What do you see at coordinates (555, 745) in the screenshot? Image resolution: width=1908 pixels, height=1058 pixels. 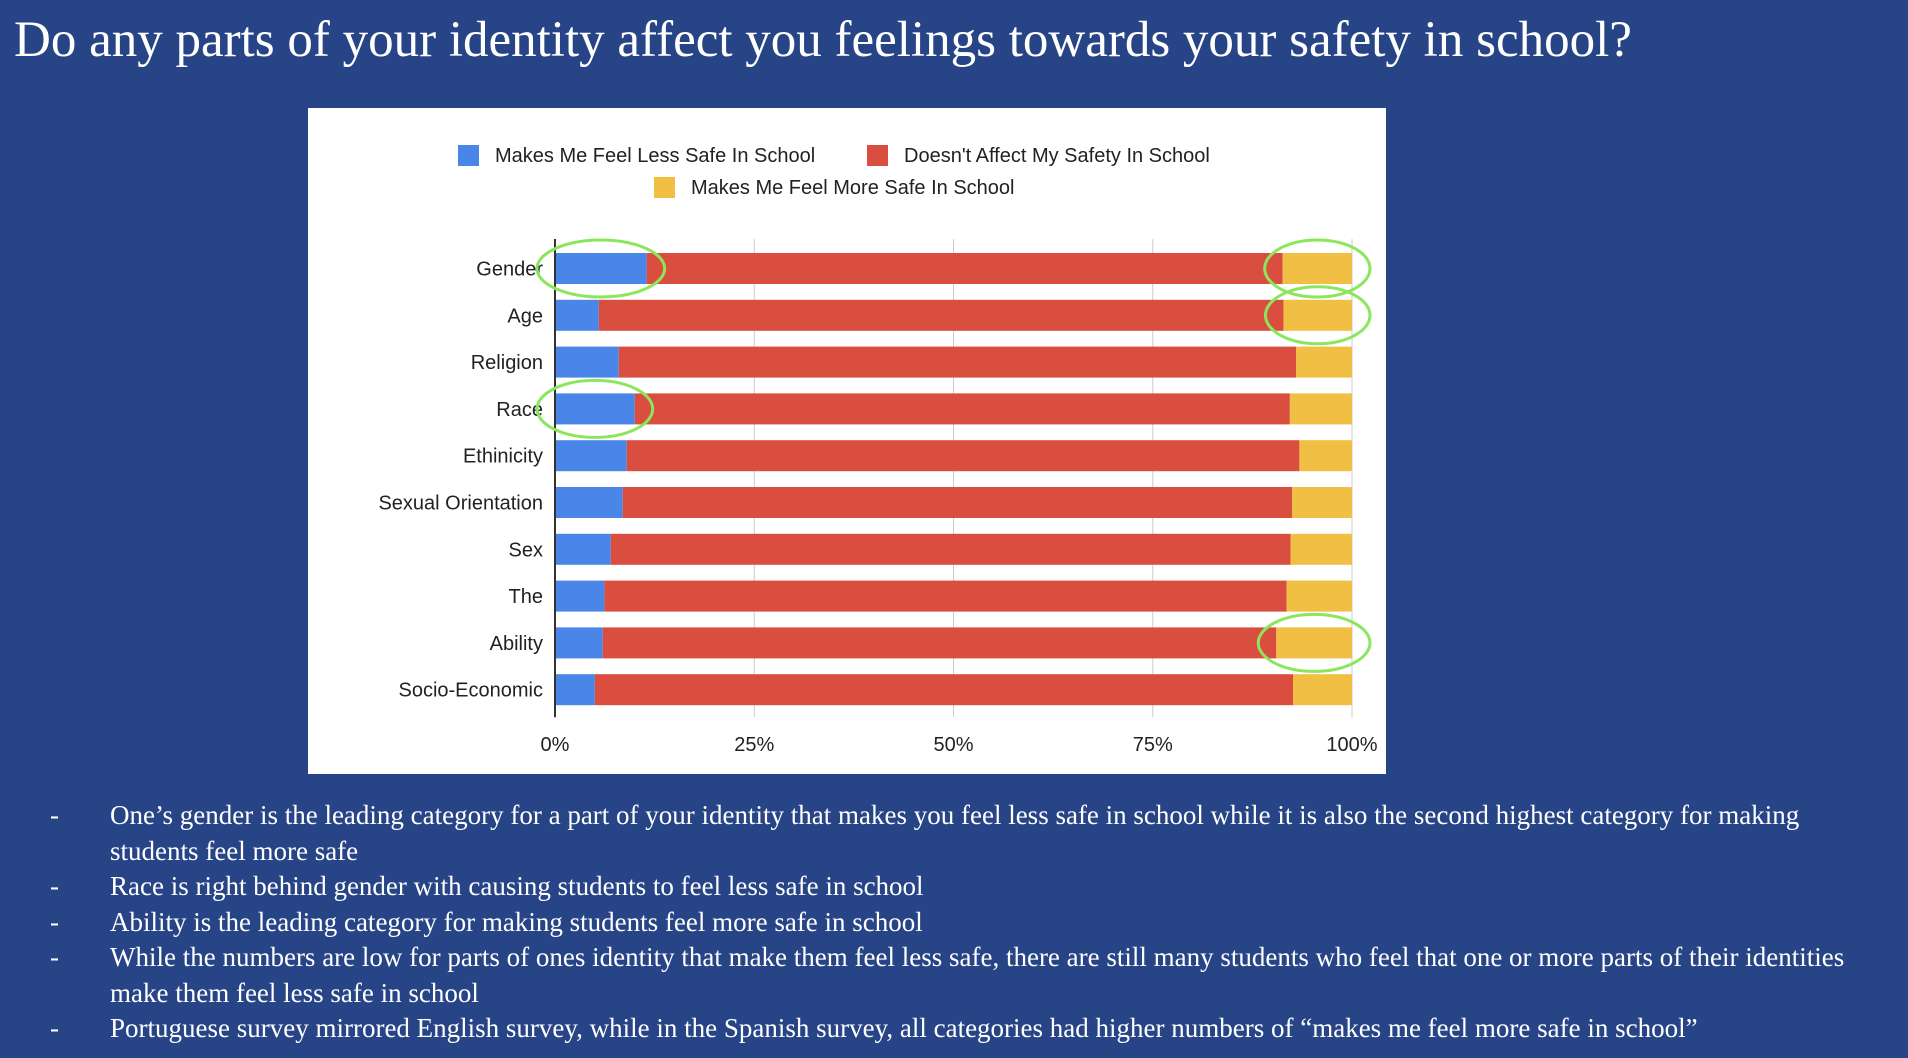 I see `x-tick-label: 0%` at bounding box center [555, 745].